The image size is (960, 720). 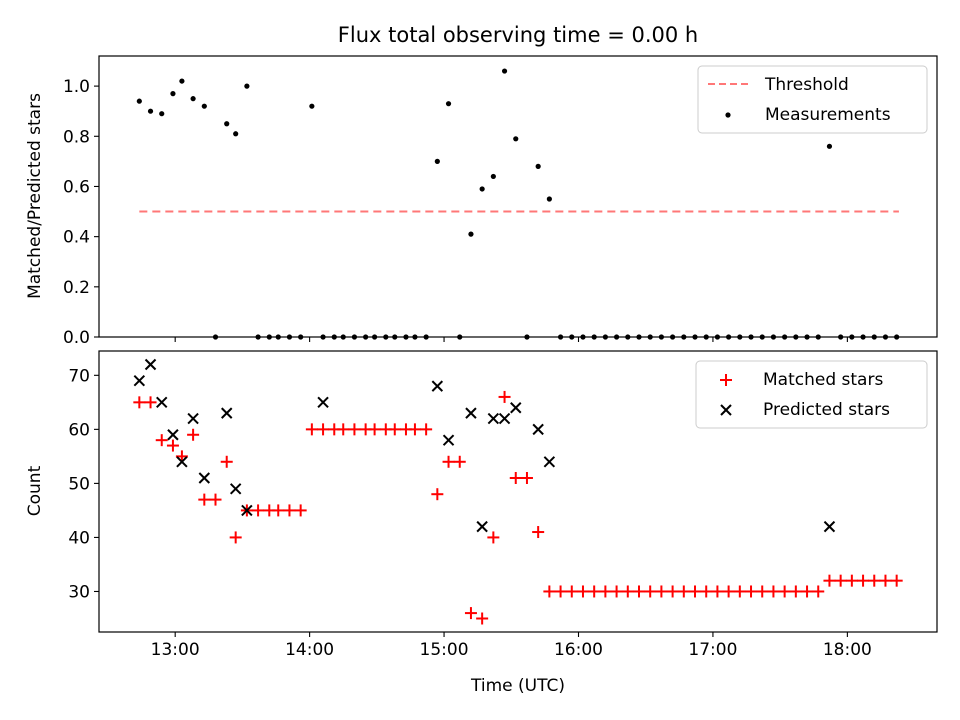 I want to click on x-axis-label: Time (UTC), so click(x=517, y=686).